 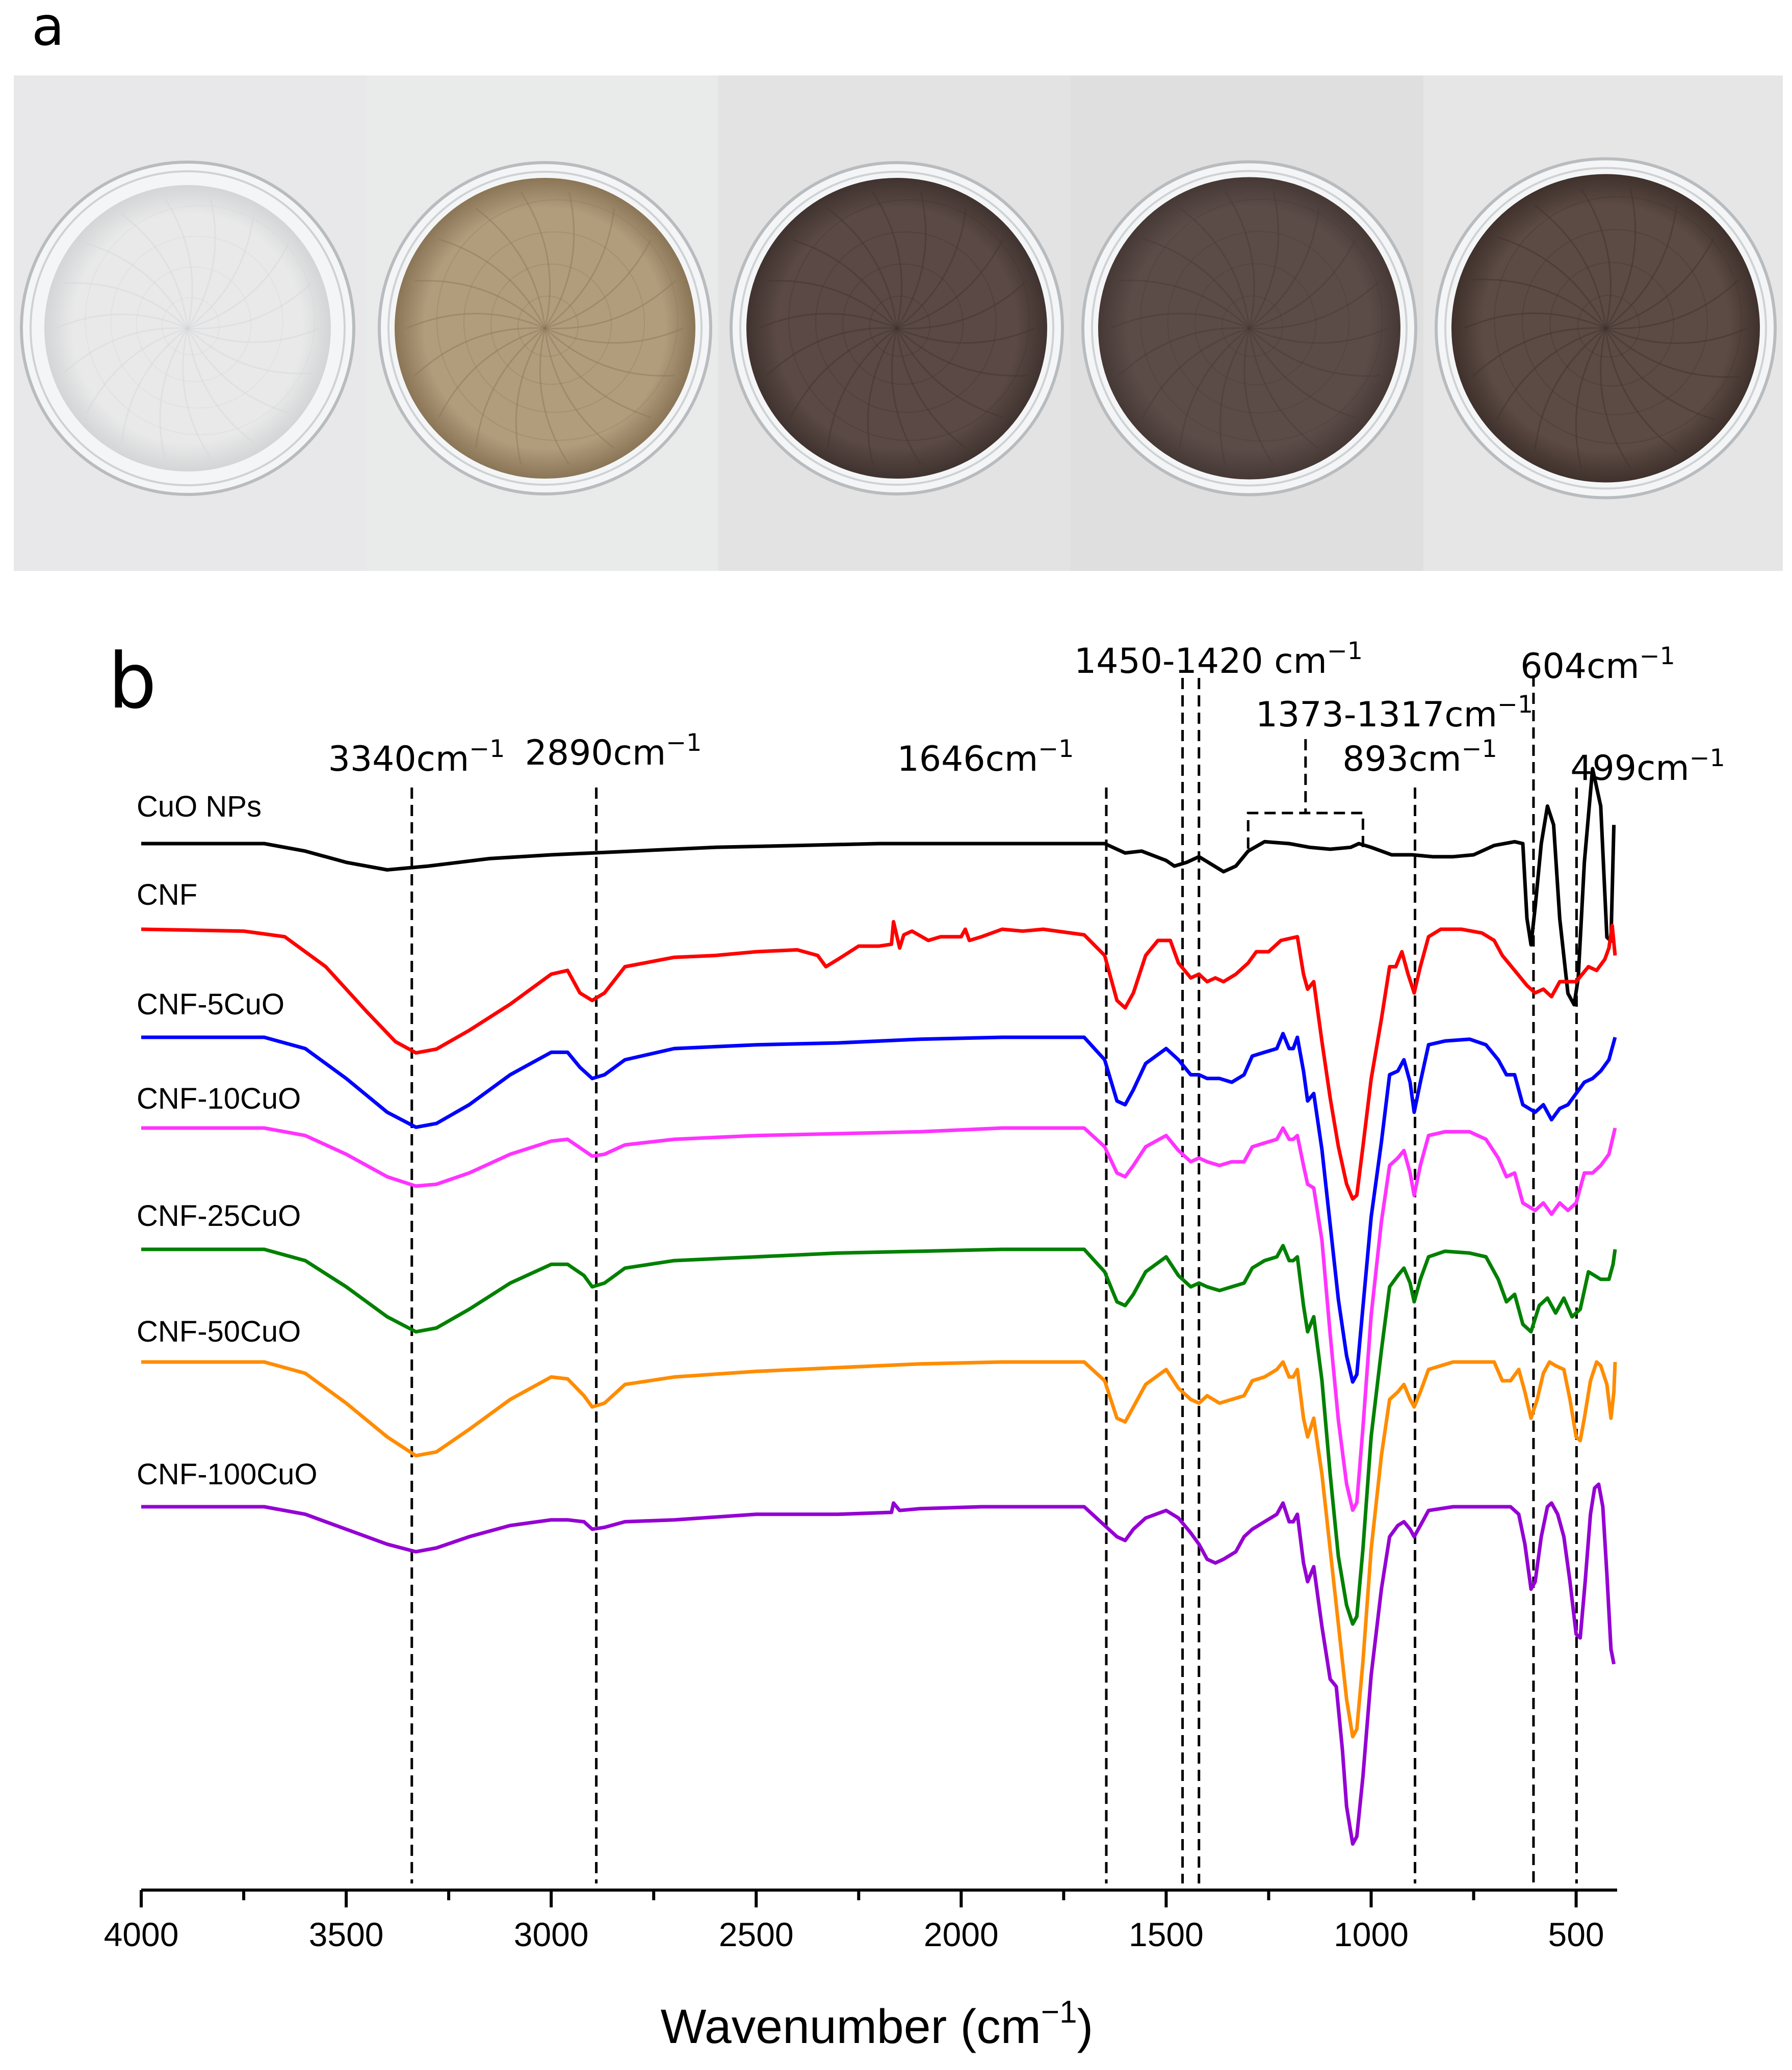 What do you see at coordinates (756, 1935) in the screenshot?
I see `x-tick-label: 2500` at bounding box center [756, 1935].